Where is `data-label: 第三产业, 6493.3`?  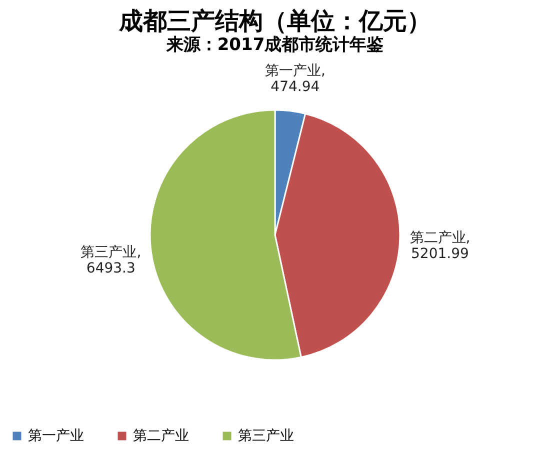 data-label: 第三产业, 6493.3 is located at coordinates (111, 260).